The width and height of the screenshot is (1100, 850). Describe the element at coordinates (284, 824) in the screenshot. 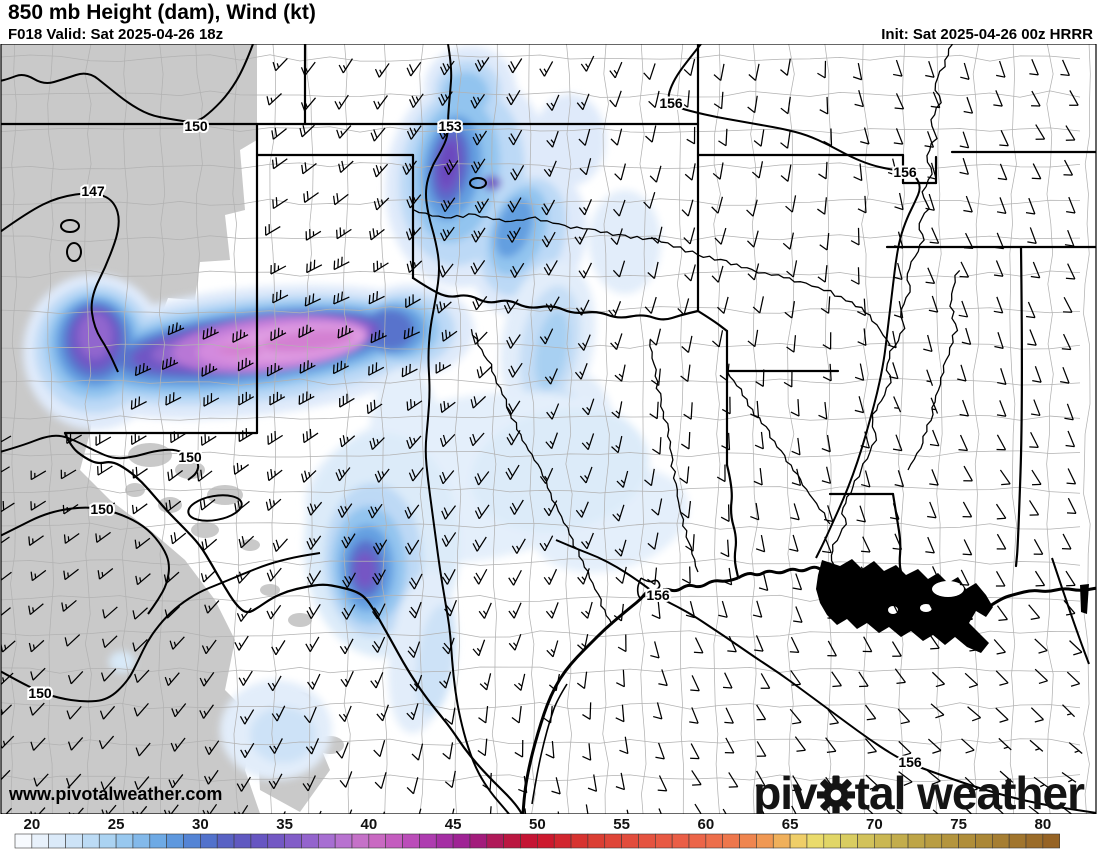

I see `colorbar-tick: 35` at that location.